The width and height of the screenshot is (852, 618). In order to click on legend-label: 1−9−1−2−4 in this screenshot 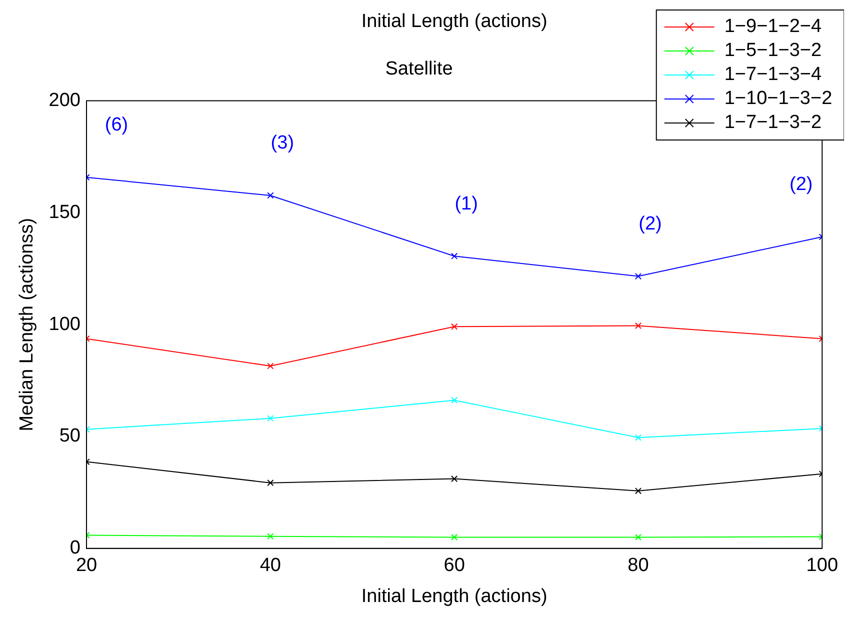, I will do `click(773, 27)`.